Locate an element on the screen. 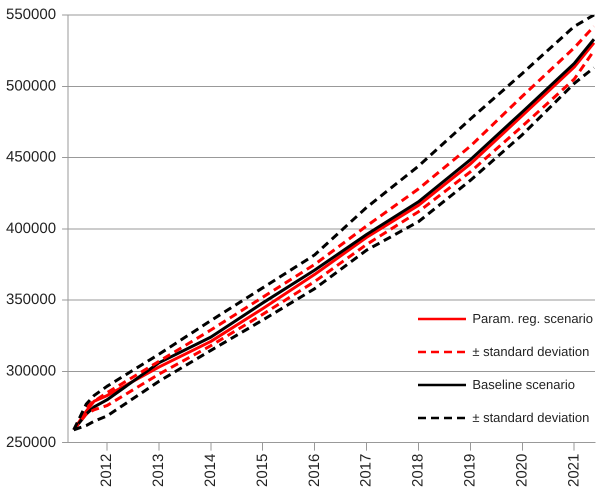 Image resolution: width=597 pixels, height=490 pixels. x-tick-label: 2018 is located at coordinates (418, 471).